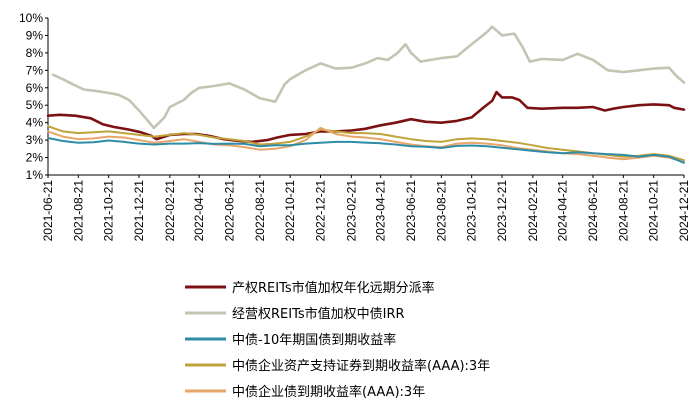 Image resolution: width=700 pixels, height=415 pixels. What do you see at coordinates (35, 35) in the screenshot?
I see `y-tick-label: 9%` at bounding box center [35, 35].